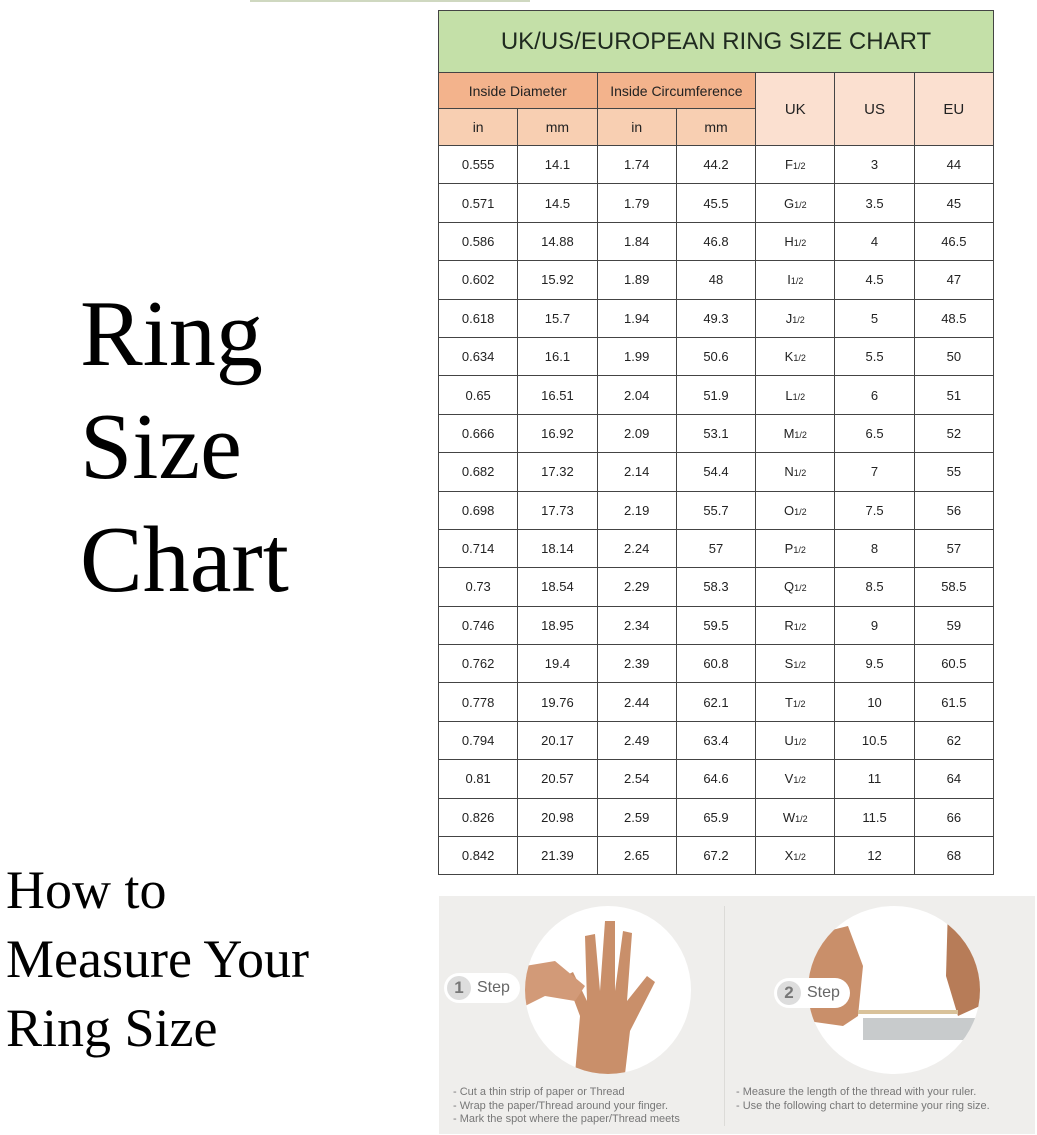  Describe the element at coordinates (874, 433) in the screenshot. I see `us-size-cell: 6.5` at that location.